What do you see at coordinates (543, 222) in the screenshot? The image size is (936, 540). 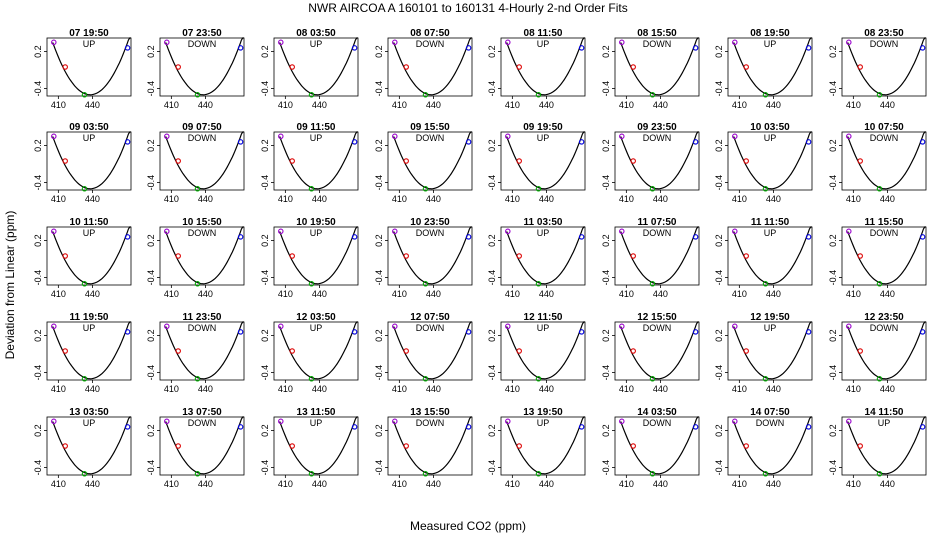 I see `panel-title: 11 03:50` at bounding box center [543, 222].